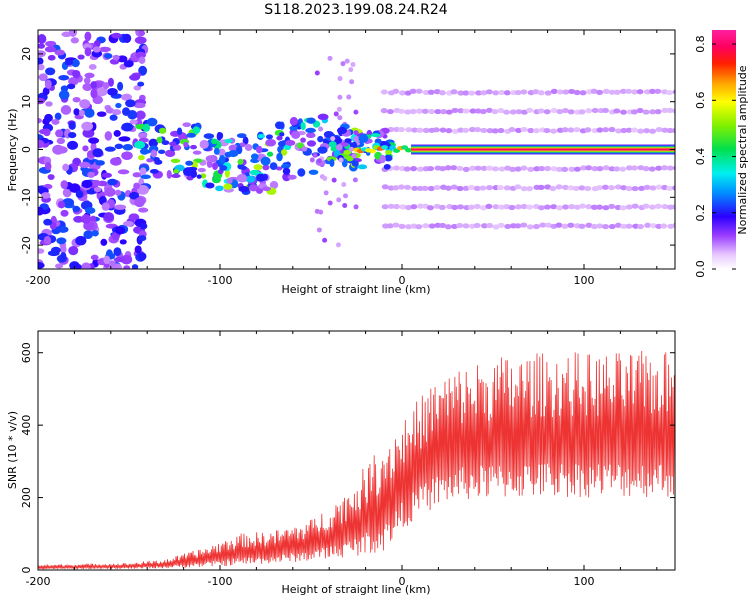  Describe the element at coordinates (12, 450) in the screenshot. I see `snr-y-label: SNR (10 * v/v)` at that location.